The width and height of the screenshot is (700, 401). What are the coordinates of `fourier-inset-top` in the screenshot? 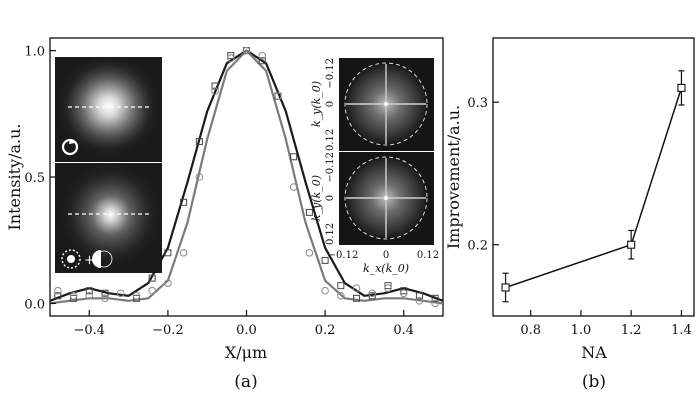 It's located at (386, 104).